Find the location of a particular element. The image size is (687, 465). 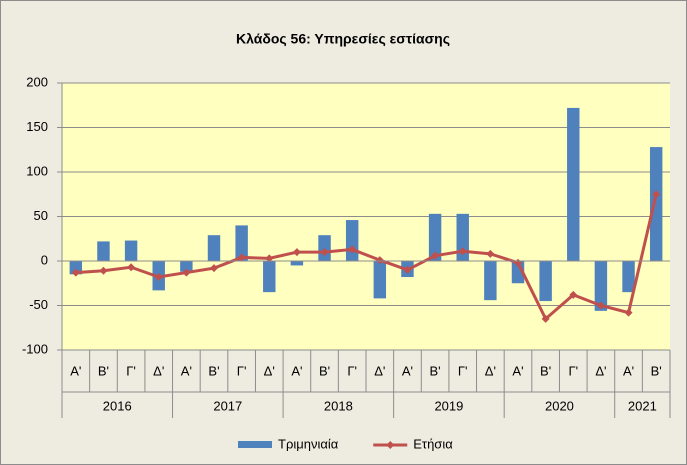

group-label: 2019 is located at coordinates (448, 405).